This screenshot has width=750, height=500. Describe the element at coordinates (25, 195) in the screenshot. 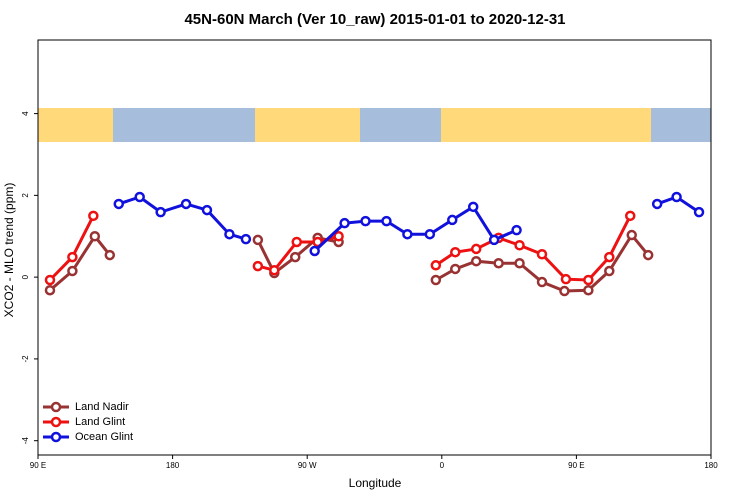

I see `y-tick-label: 2` at that location.